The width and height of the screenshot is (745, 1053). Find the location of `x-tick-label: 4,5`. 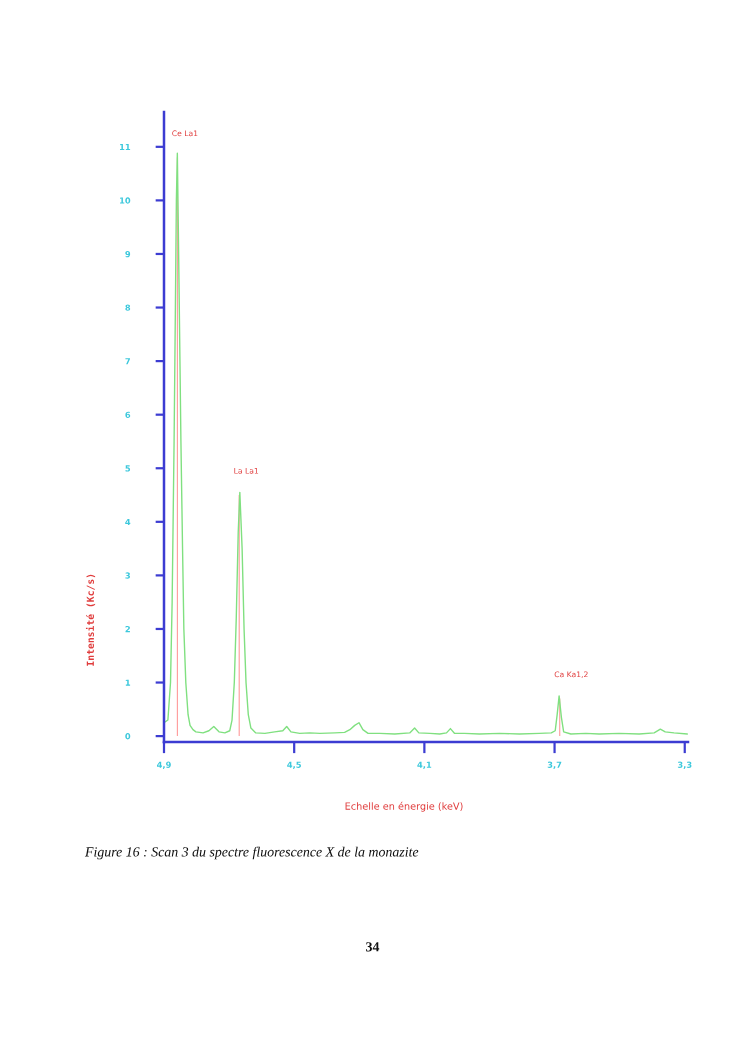

x-tick-label: 4,5 is located at coordinates (294, 765).